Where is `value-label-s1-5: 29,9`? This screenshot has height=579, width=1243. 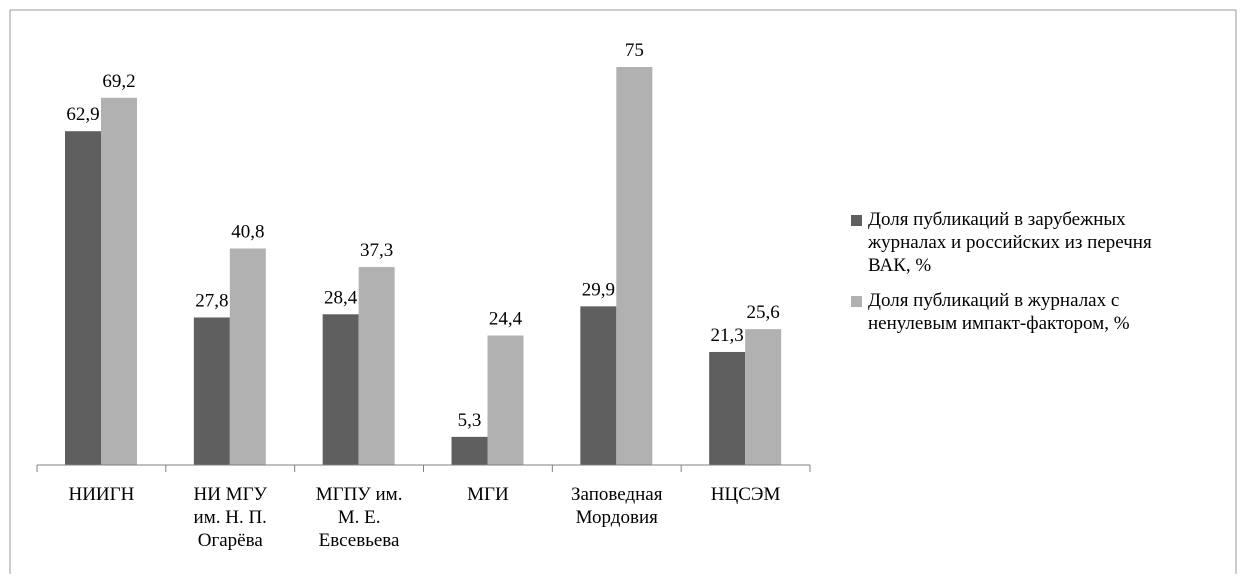
value-label-s1-5: 29,9 is located at coordinates (598, 289).